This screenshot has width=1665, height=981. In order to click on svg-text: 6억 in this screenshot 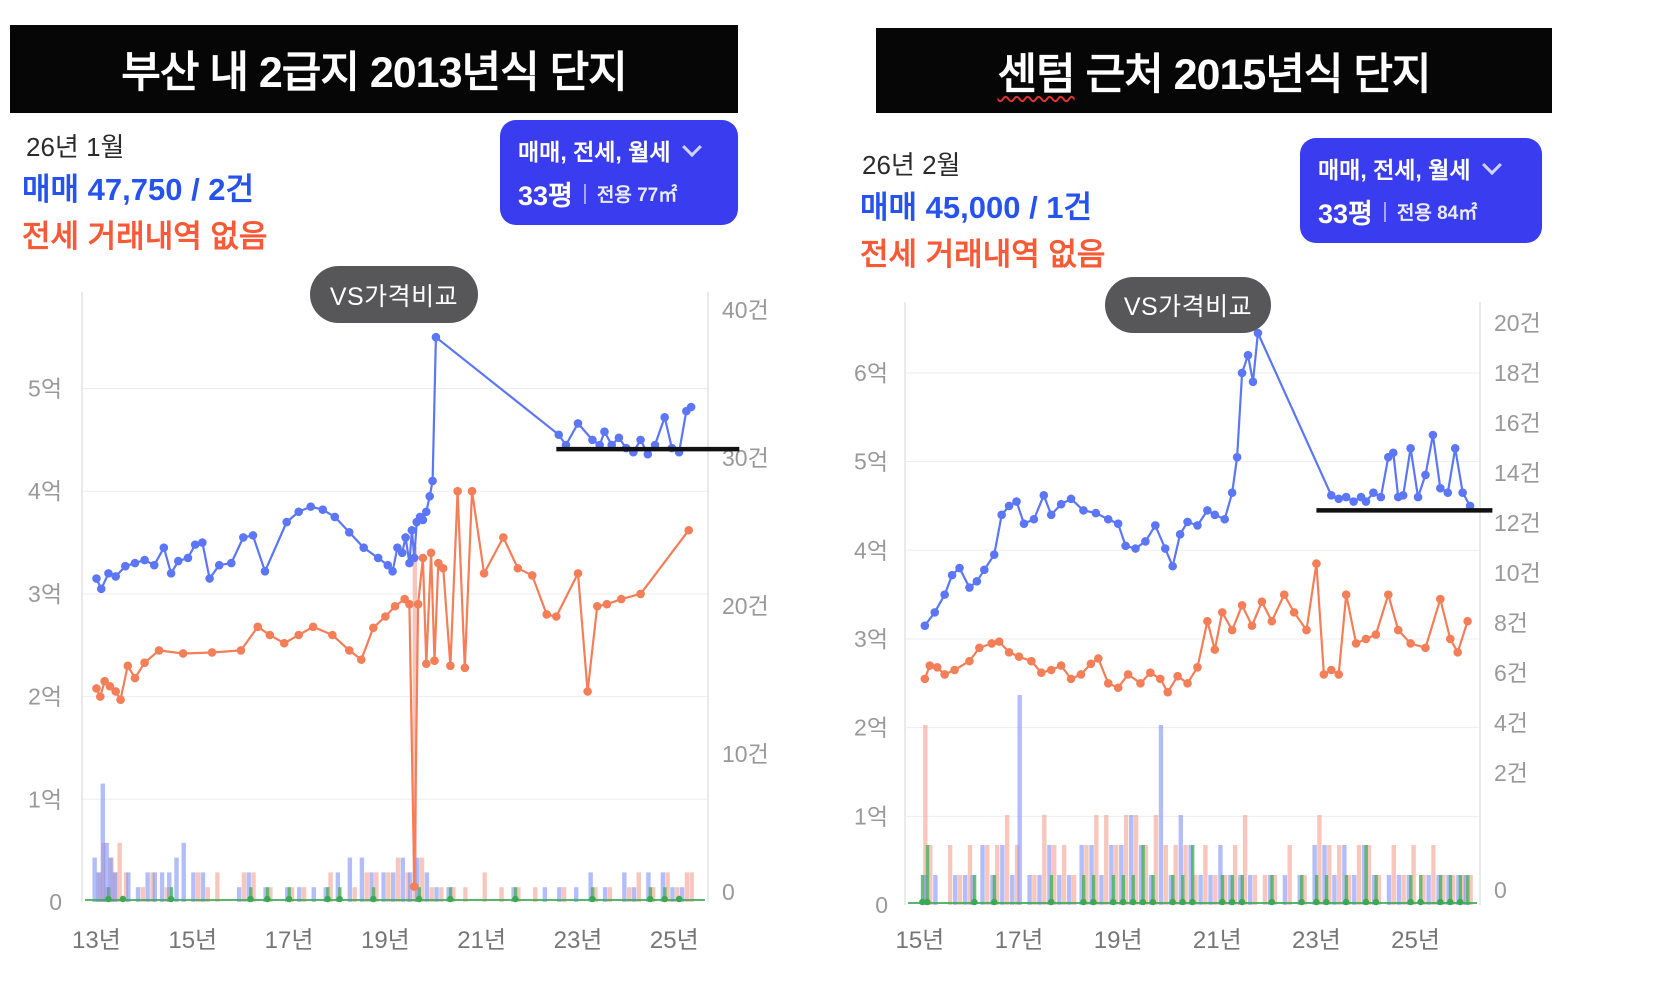, I will do `click(871, 373)`.